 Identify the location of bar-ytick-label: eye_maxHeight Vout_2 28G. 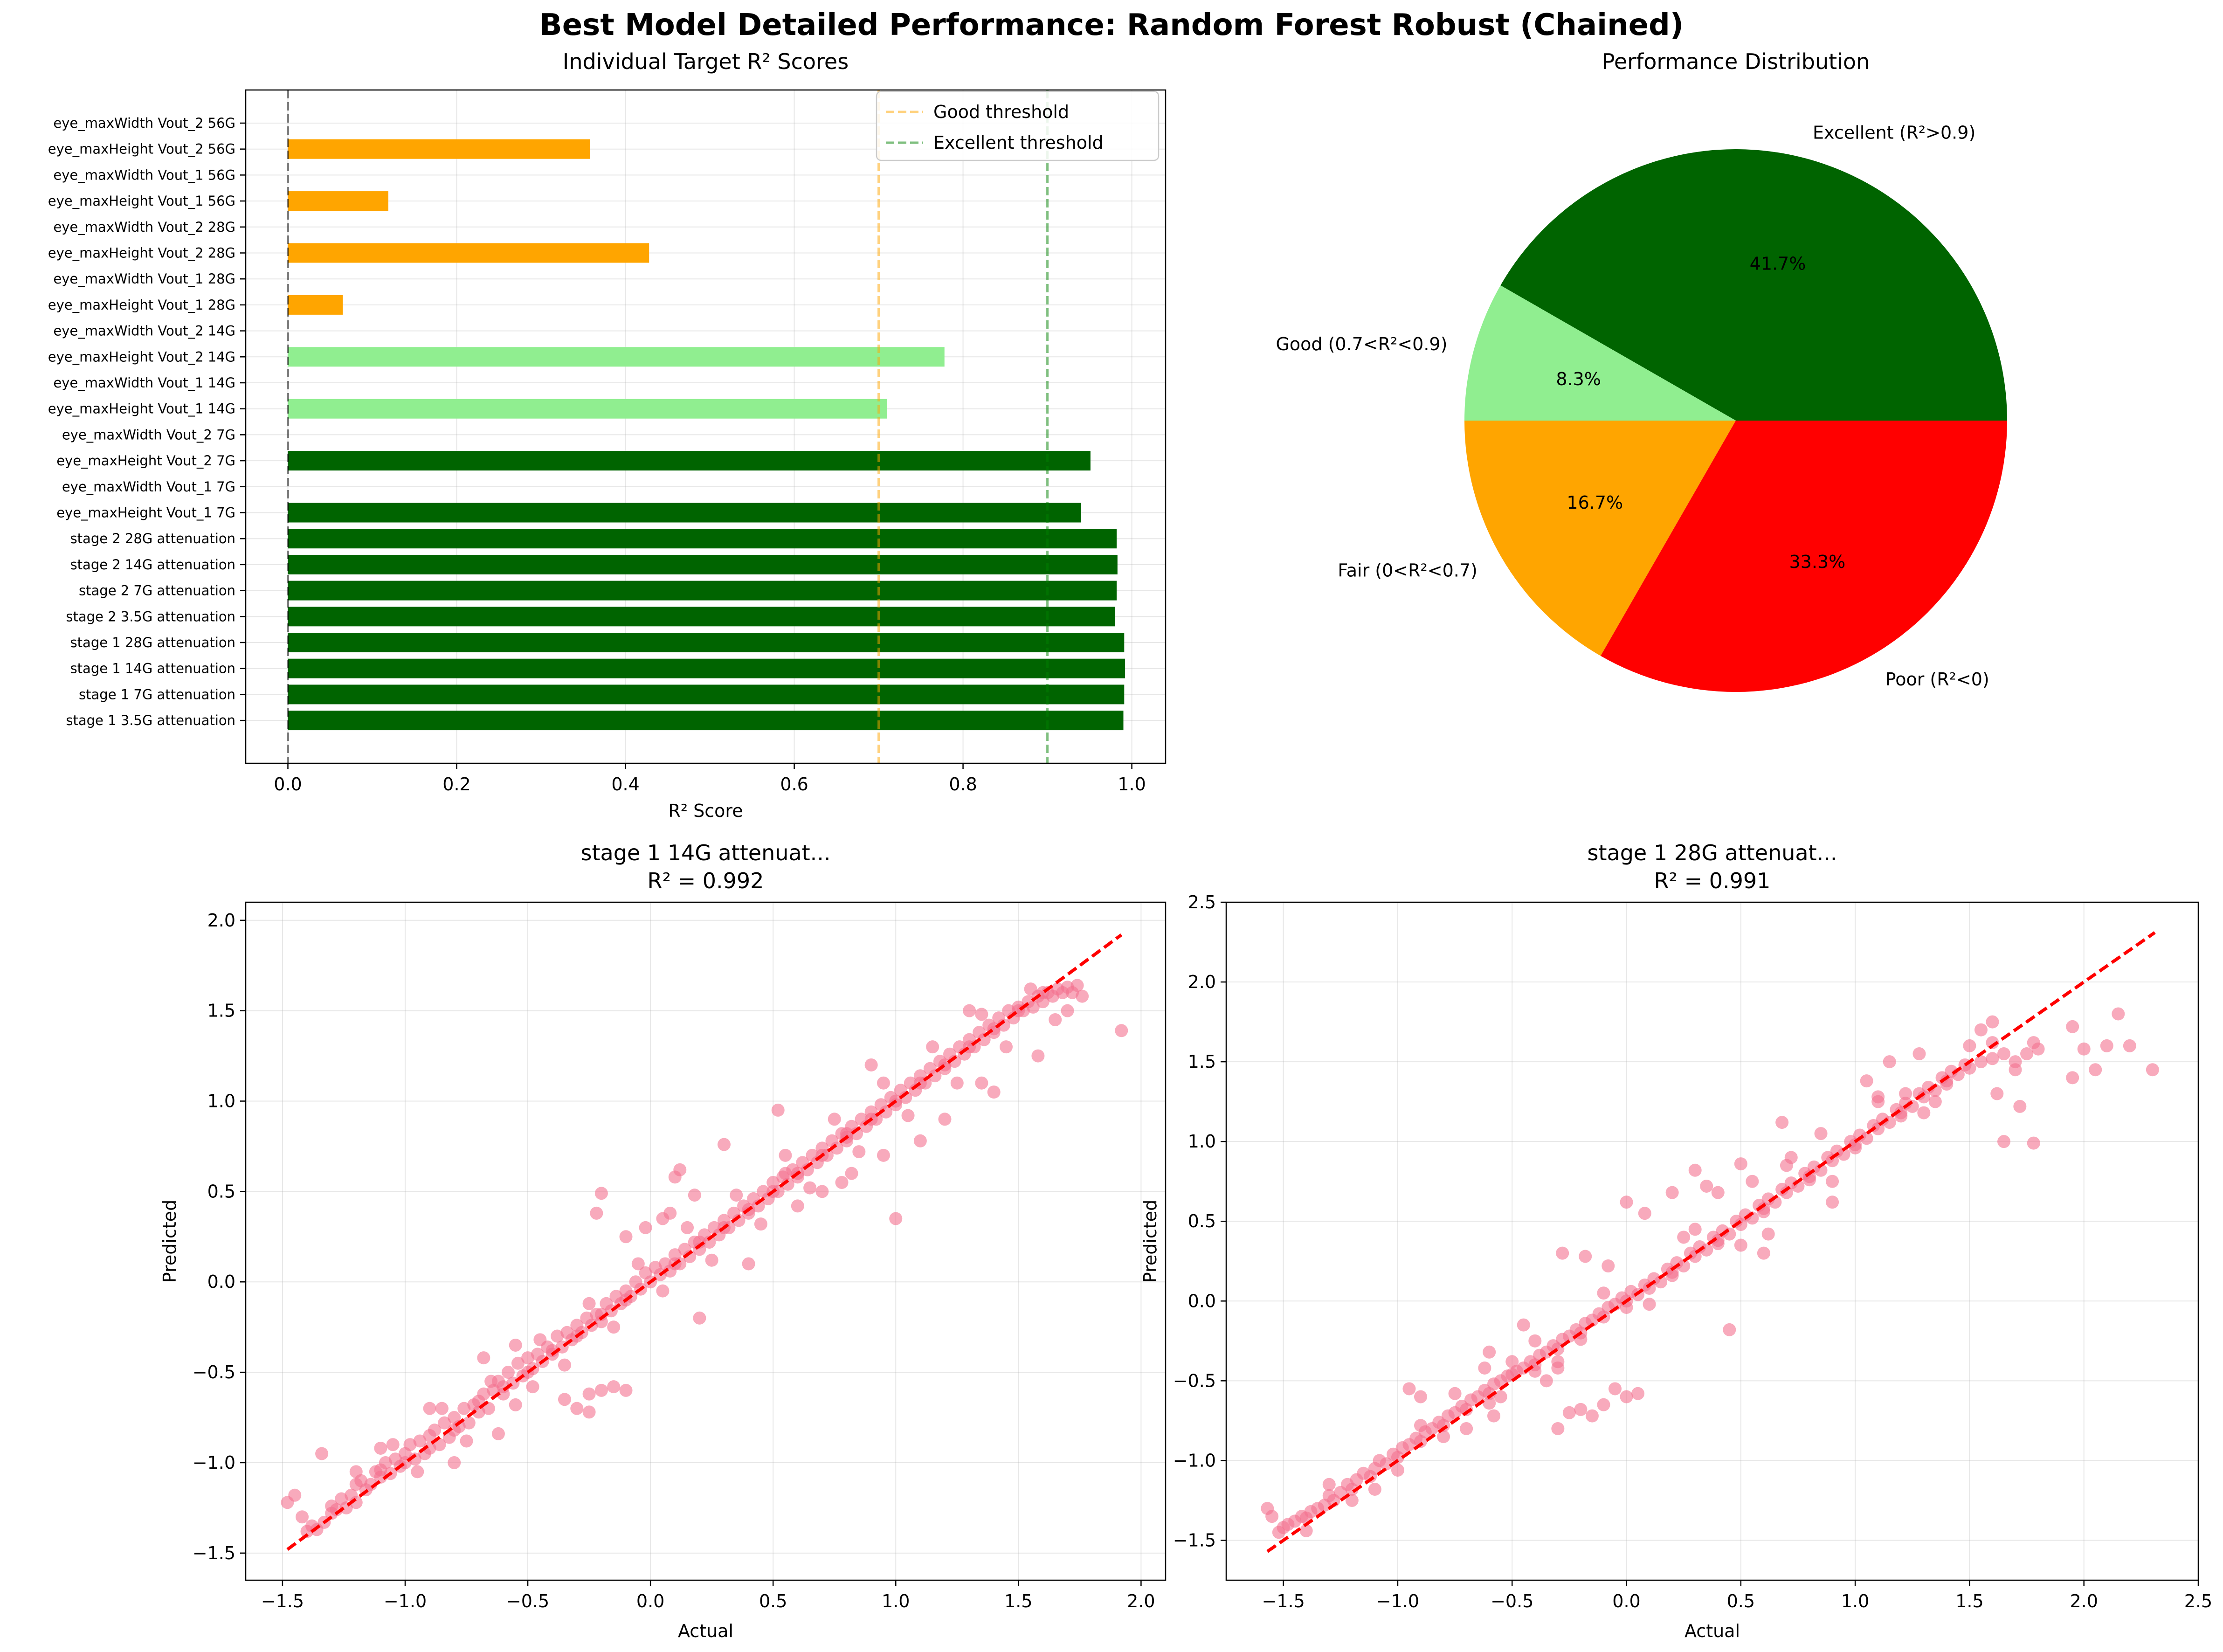
(141, 253).